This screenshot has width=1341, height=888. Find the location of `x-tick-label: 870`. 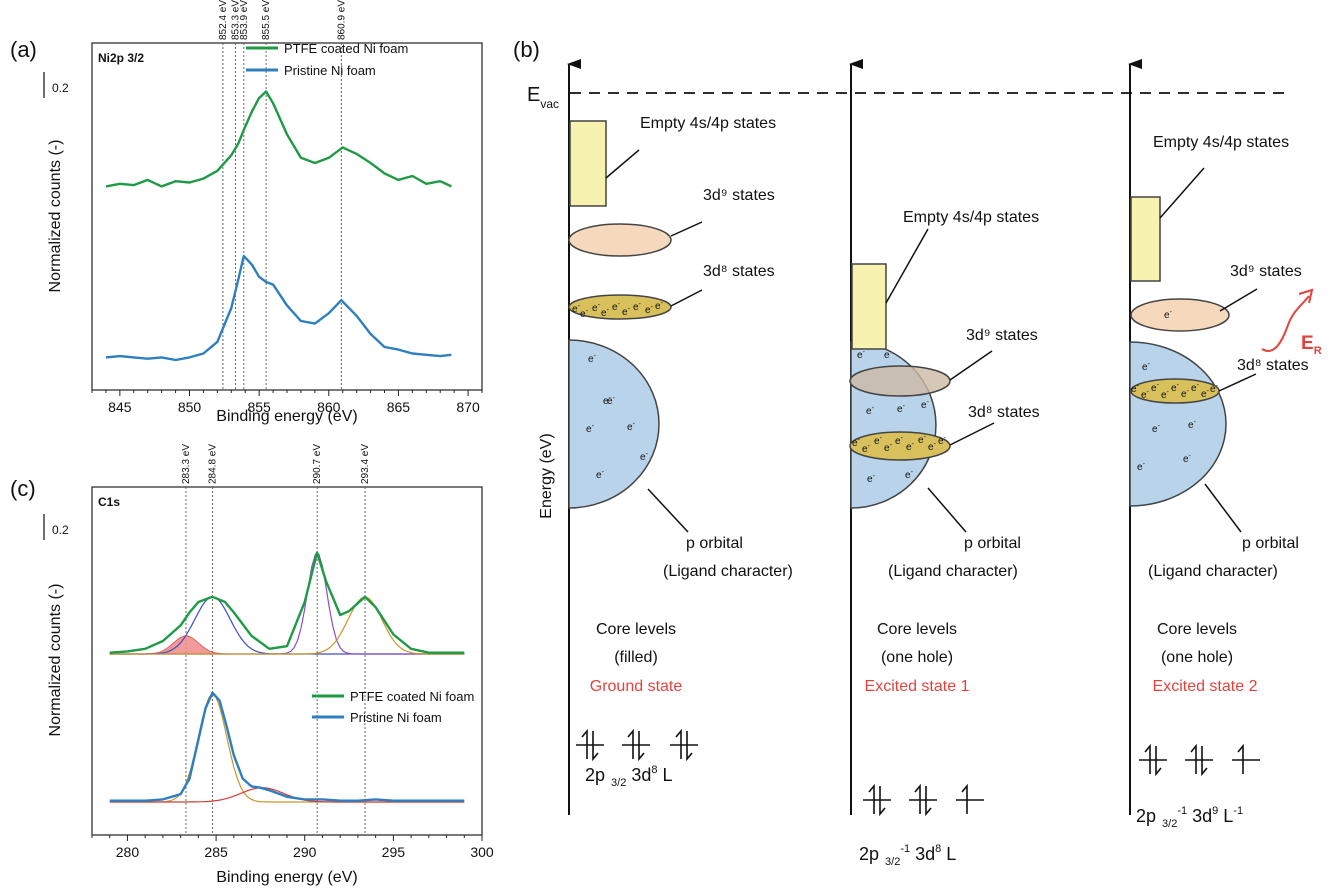

x-tick-label: 870 is located at coordinates (468, 407).